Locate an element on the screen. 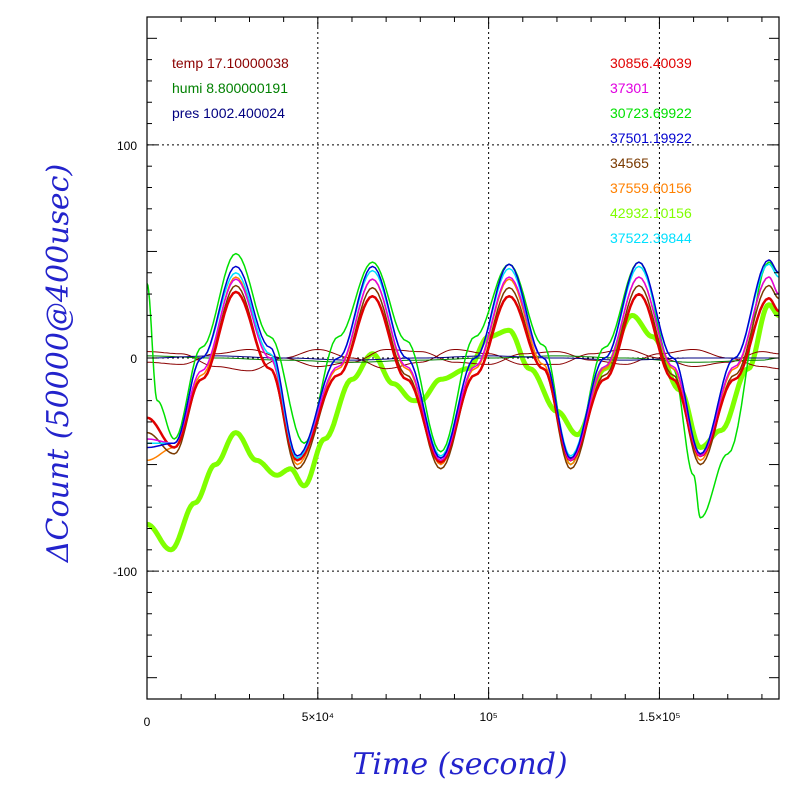 The image size is (797, 797). x-axis-title: Time (second) is located at coordinates (459, 764).